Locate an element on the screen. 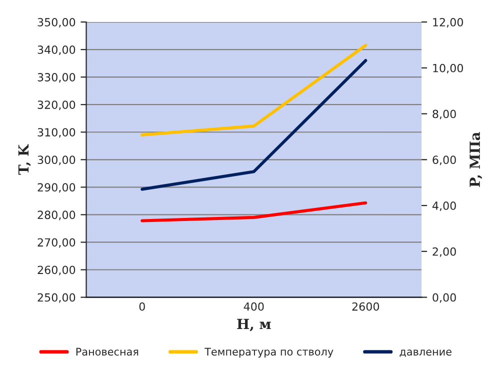 The image size is (493, 367). y2-axis-title: P, МПа is located at coordinates (476, 159).